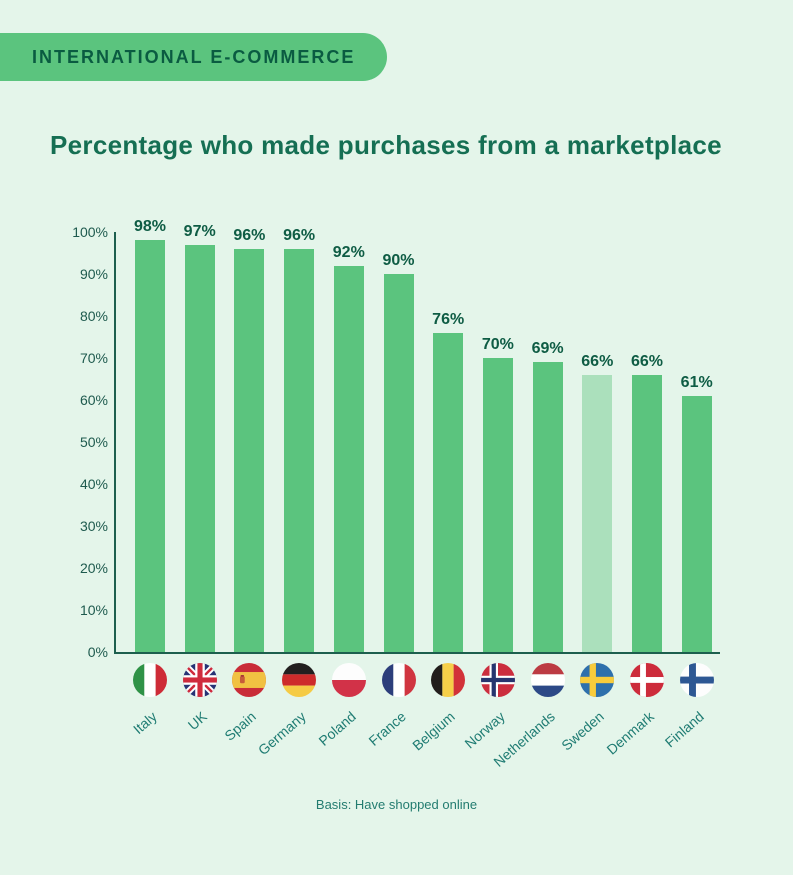 The width and height of the screenshot is (793, 875). I want to click on bar-italy, so click(150, 446).